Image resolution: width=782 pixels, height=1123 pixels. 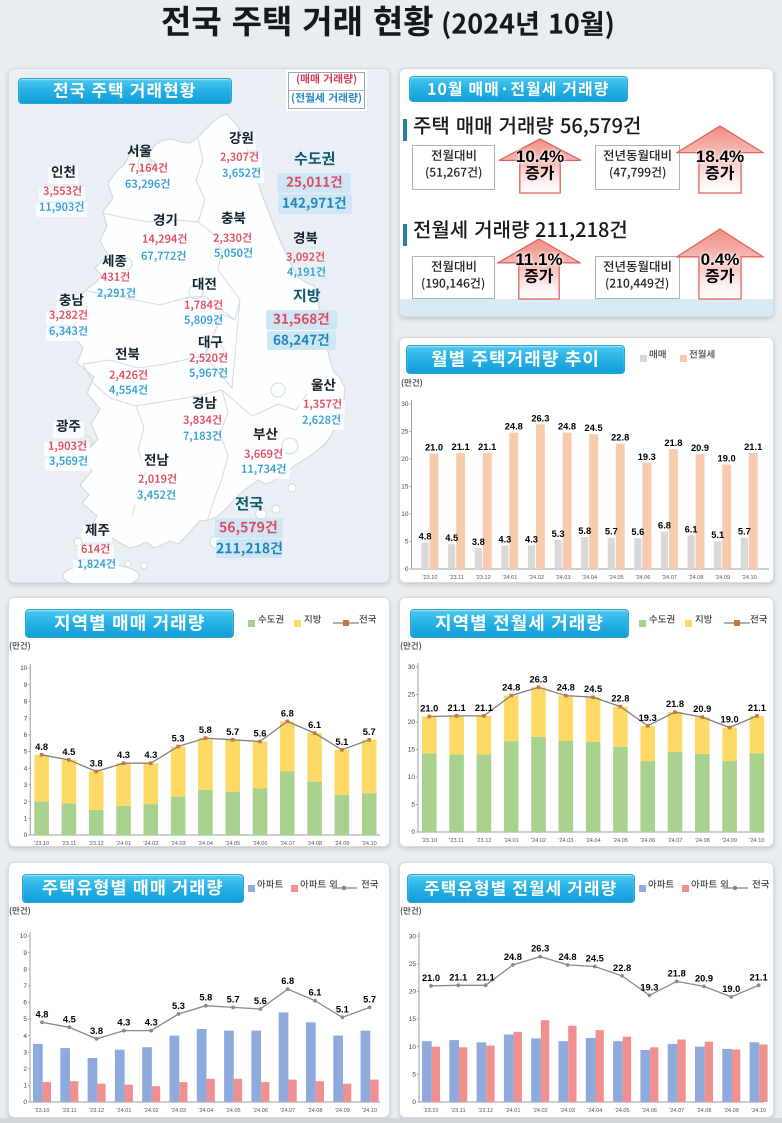 I want to click on svg-text: 3.8, so click(x=96, y=1031).